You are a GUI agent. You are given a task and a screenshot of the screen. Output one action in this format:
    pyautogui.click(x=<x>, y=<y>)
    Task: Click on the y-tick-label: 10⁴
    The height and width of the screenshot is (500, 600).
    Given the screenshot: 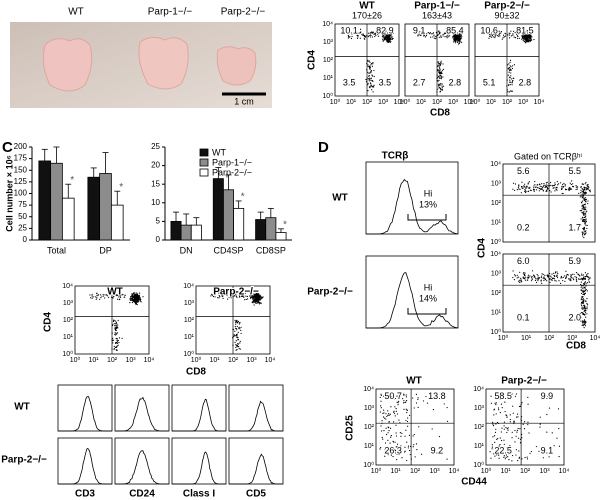 What is the action you would take?
    pyautogui.click(x=478, y=389)
    